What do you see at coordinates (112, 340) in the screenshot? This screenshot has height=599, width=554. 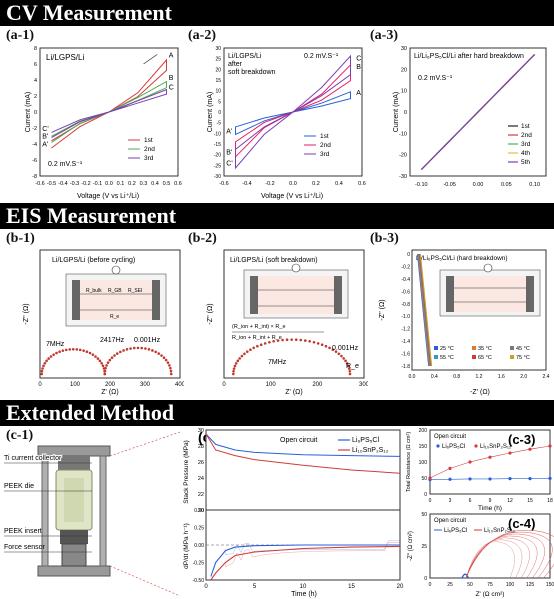 I see `freq-label-mid: 2417Hz` at bounding box center [112, 340].